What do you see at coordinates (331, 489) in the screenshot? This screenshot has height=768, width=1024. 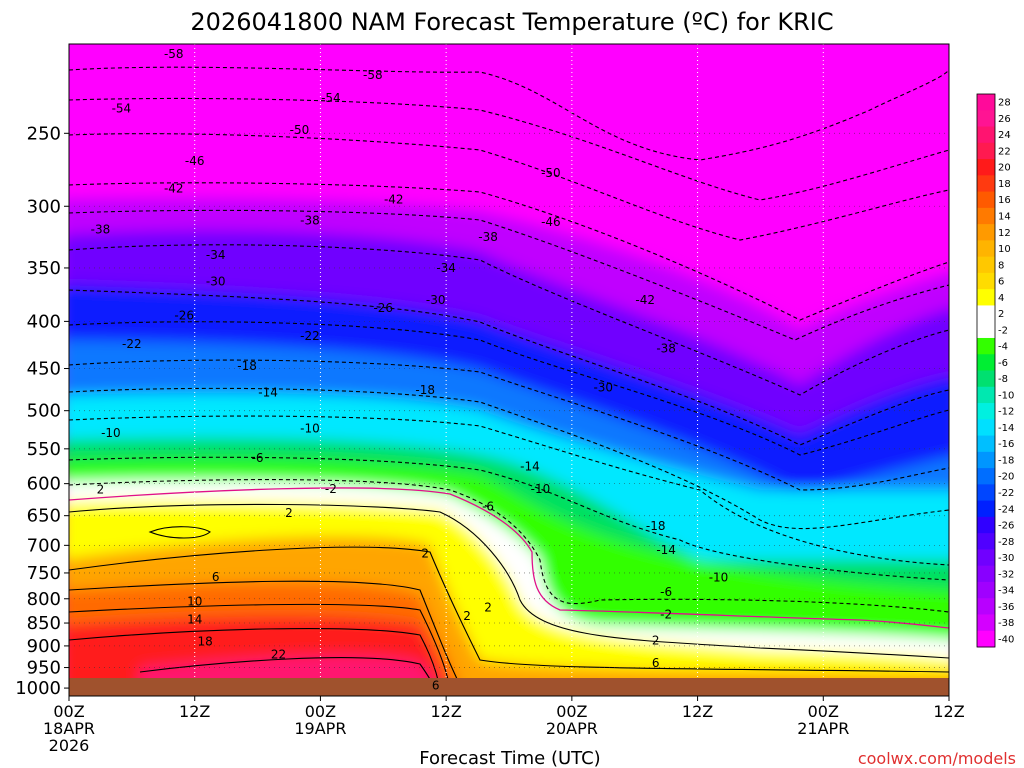 I see `contour-label: -2` at bounding box center [331, 489].